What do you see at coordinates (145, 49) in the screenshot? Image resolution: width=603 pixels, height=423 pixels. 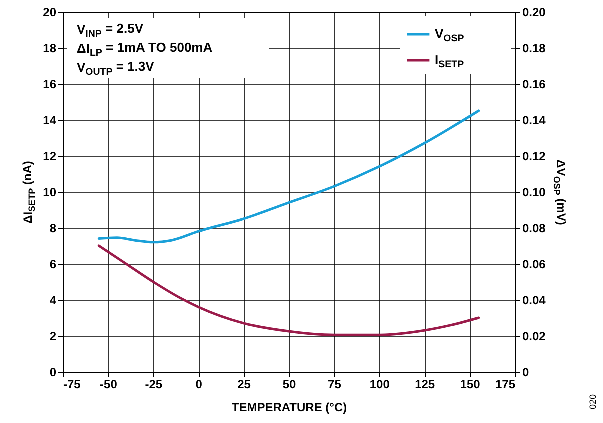 I see `annotation: ΔI$_{LP}$ = 1mA TO 500mA` at bounding box center [145, 49].